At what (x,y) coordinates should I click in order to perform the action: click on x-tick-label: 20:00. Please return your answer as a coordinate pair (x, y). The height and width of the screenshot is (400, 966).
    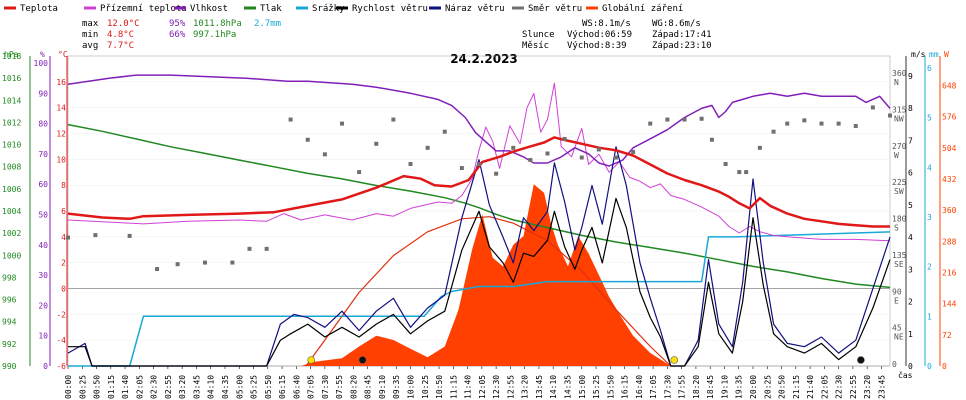
    Looking at the image, I should click on (753, 387).